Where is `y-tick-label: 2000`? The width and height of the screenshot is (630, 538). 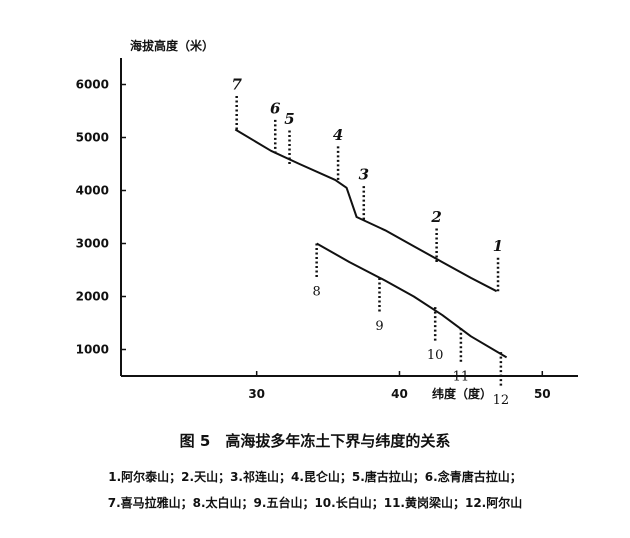 y-tick-label: 2000 is located at coordinates (92, 297).